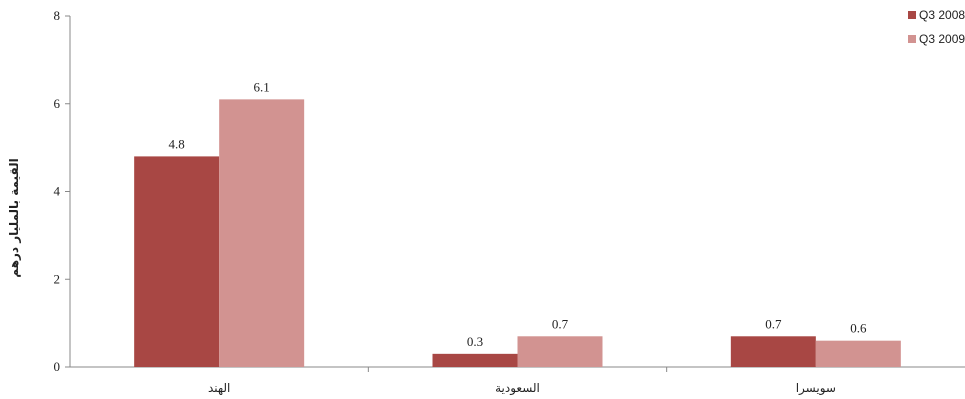 This screenshot has height=399, width=965. I want to click on legend-label: Q3 2008, so click(942, 15).